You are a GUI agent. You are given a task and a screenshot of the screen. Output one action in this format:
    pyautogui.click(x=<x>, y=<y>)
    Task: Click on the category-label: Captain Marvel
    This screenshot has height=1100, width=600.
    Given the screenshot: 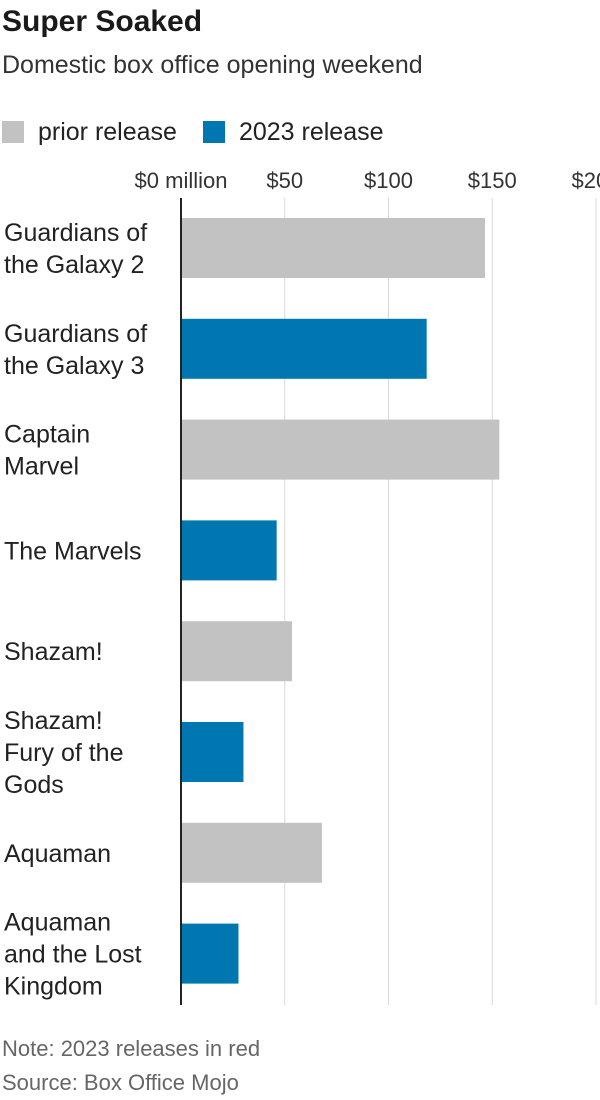 What is the action you would take?
    pyautogui.click(x=47, y=451)
    